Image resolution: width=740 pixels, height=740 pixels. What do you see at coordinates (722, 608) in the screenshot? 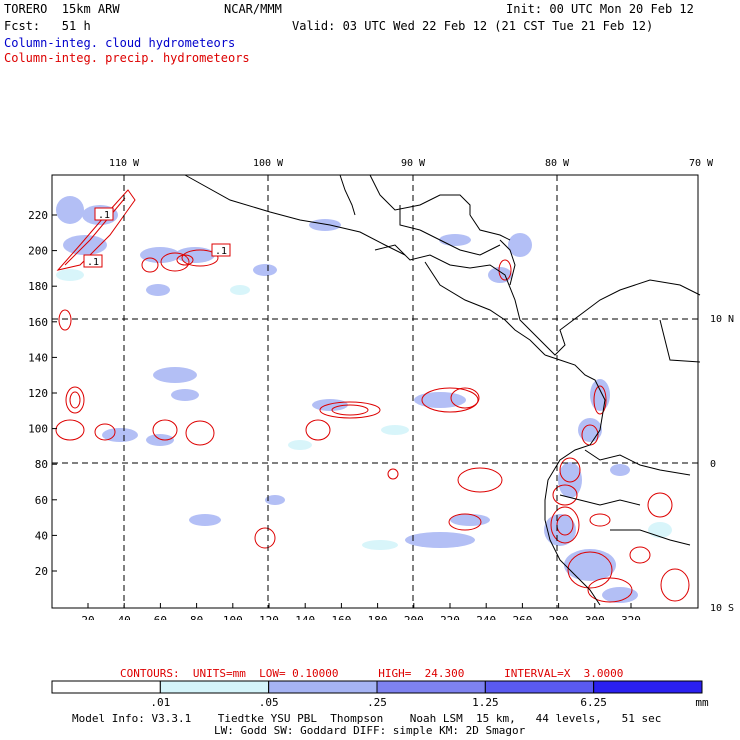
I see `lat-label-10s: 10 S` at bounding box center [722, 608].